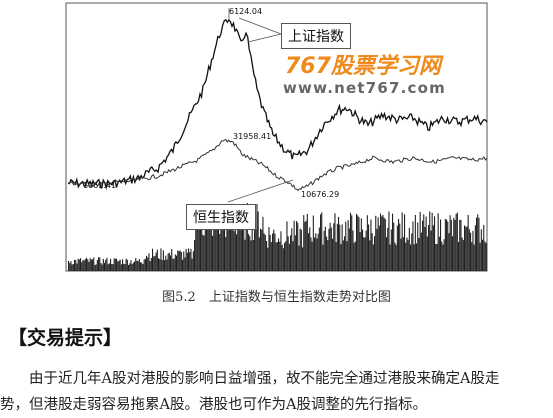 This screenshot has height=418, width=553. What do you see at coordinates (221, 217) in the screenshot?
I see `hang-seng-index-callout: 恒生指数` at bounding box center [221, 217].